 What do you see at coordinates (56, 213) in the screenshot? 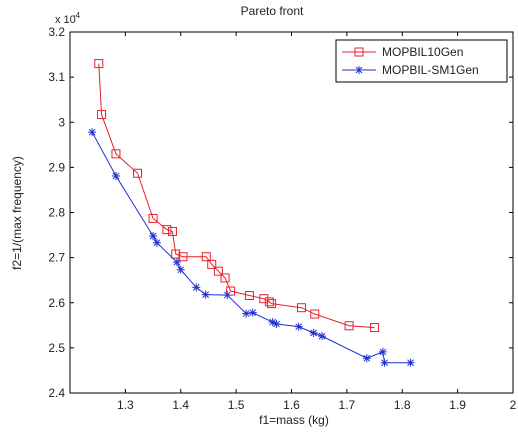
I see `y-tick-label: 2.8` at bounding box center [56, 213].